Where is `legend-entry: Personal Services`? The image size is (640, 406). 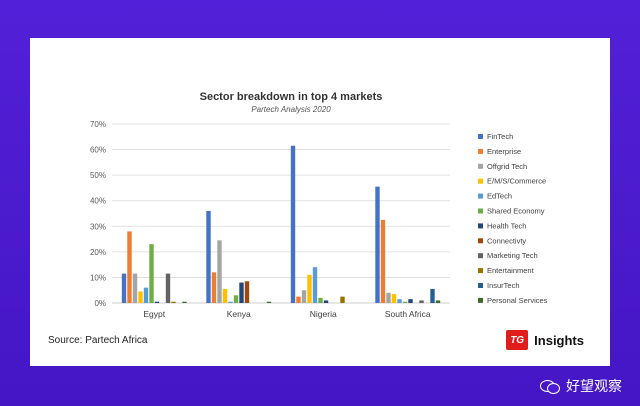 legend-entry: Personal Services is located at coordinates (517, 300).